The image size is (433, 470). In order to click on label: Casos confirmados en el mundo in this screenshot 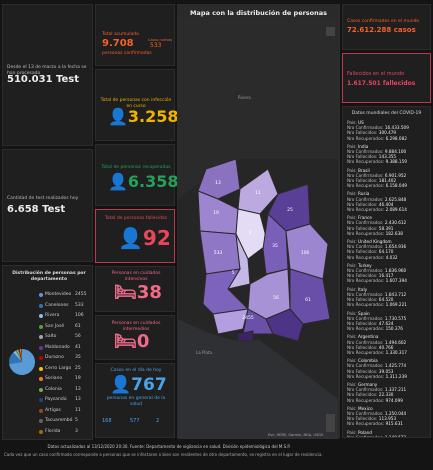, I will do `click(383, 21)`.